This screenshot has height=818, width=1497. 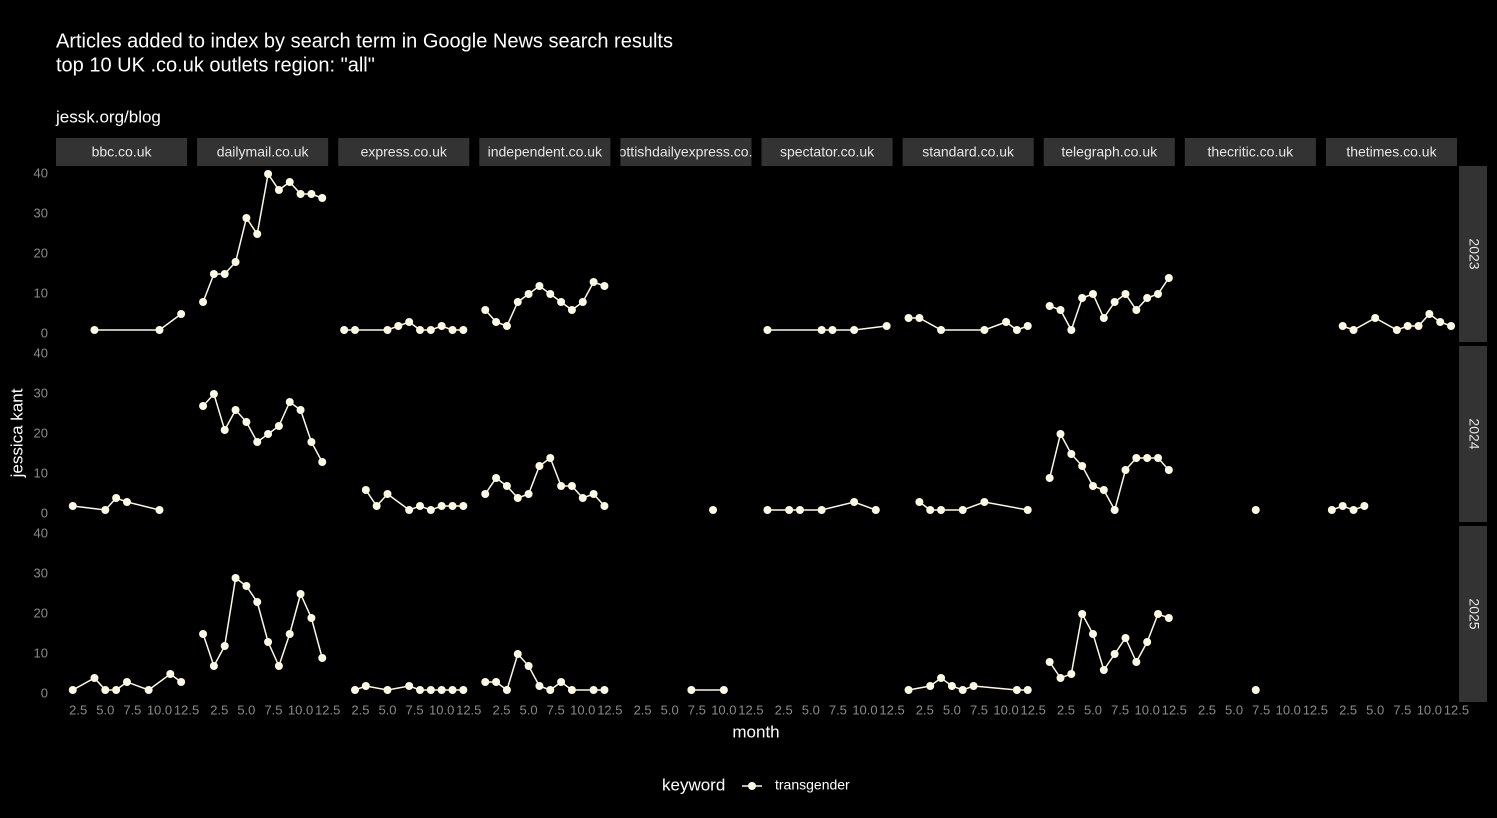 I want to click on y-tick-label: 40, so click(x=41, y=352).